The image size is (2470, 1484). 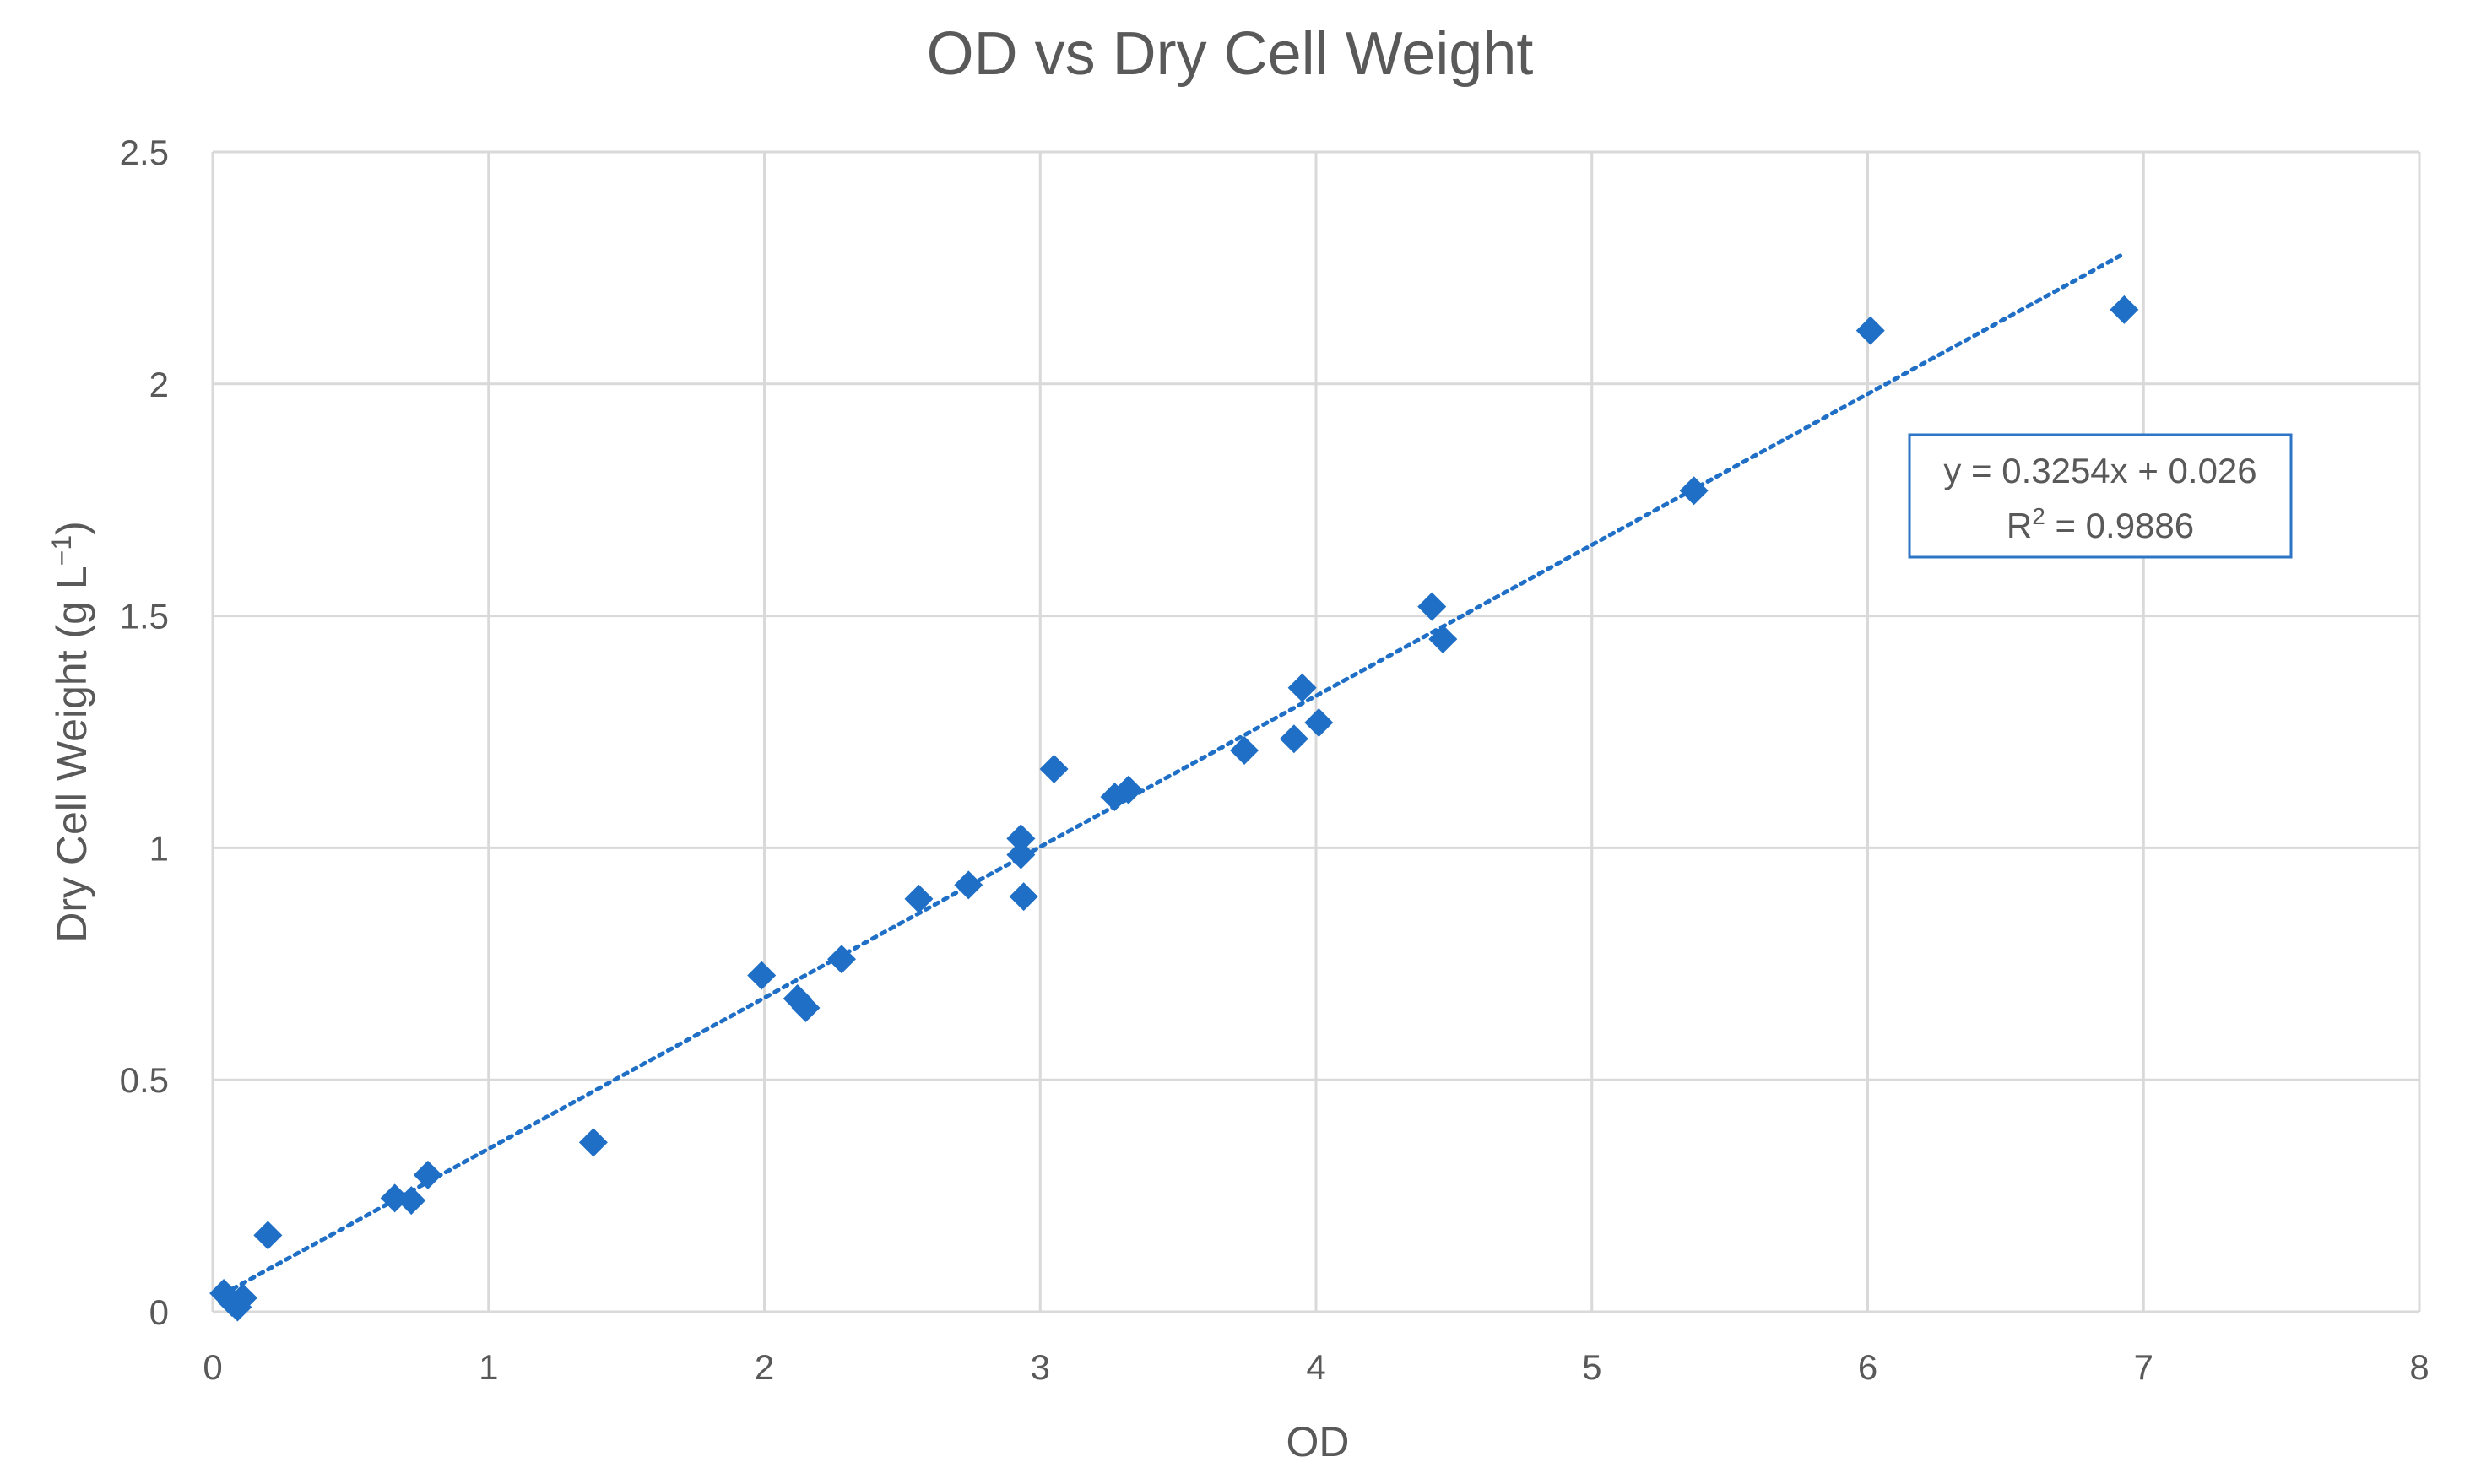 What do you see at coordinates (144, 732) in the screenshot?
I see `y-tick-labels: 0 0.5 1 1.5 2 2.5` at bounding box center [144, 732].